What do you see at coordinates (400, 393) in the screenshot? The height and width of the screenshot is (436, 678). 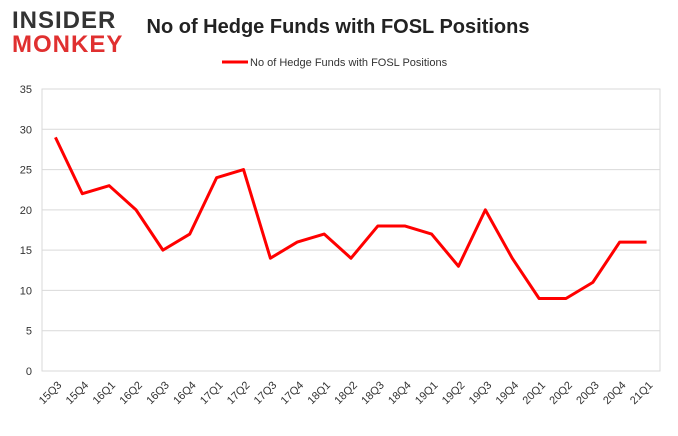 I see `x-tick-label: 18Q4` at bounding box center [400, 393].